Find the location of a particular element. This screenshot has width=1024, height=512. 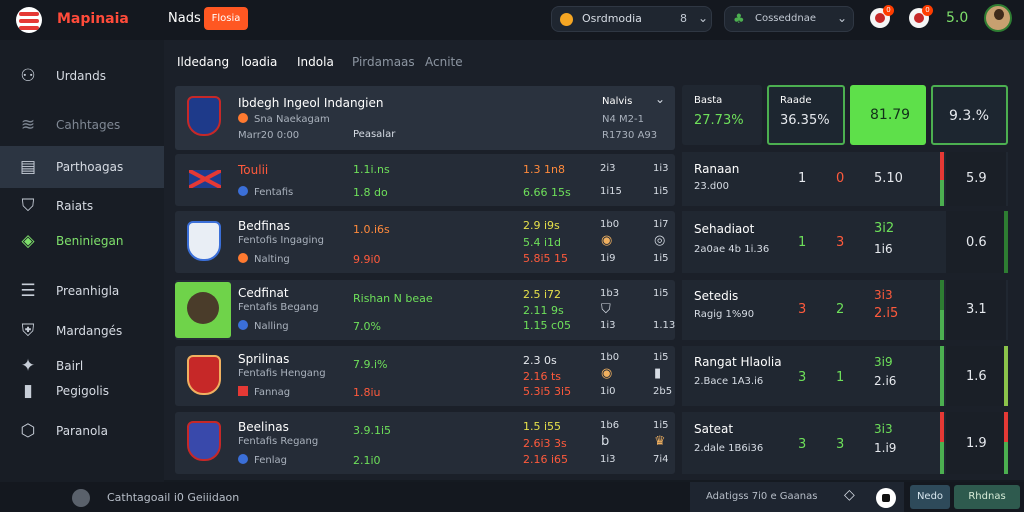

odd-draw: 2.3 0s is located at coordinates (540, 360).